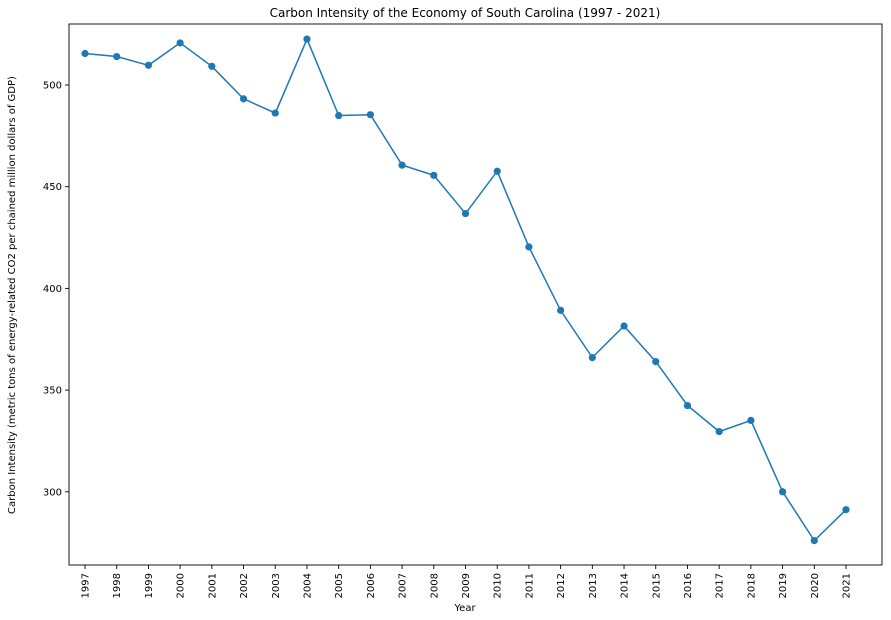 This screenshot has height=620, width=891. I want to click on x-tick-label: 2008, so click(434, 585).